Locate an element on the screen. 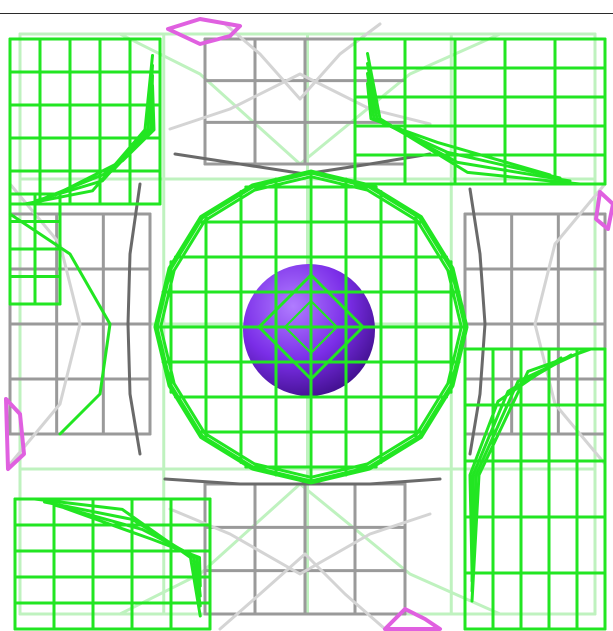  green-side-left is located at coordinates (35, 249).